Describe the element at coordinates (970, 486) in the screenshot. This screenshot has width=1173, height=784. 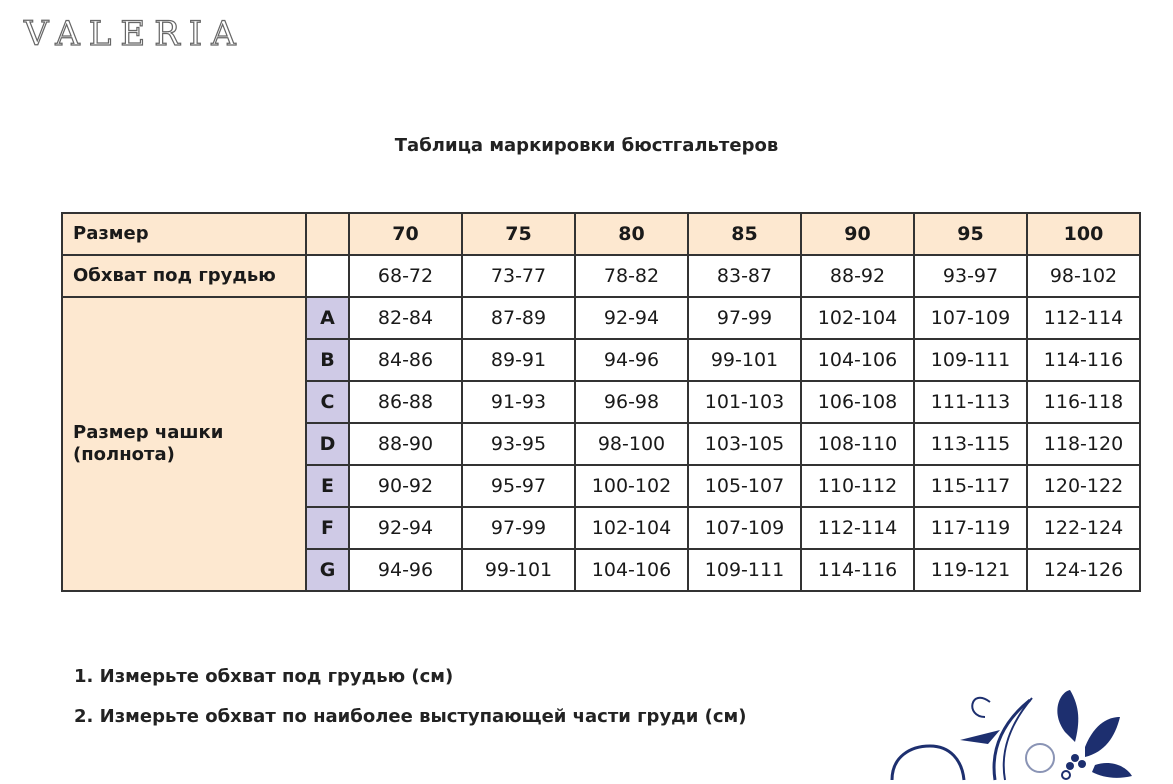
I see `bust-cell: 115-117` at that location.